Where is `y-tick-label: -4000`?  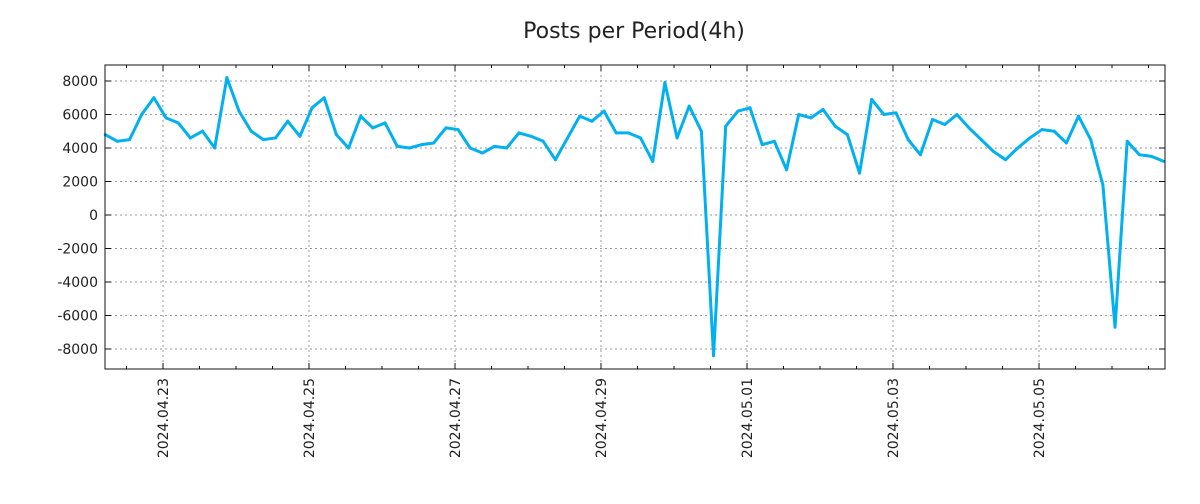 y-tick-label: -4000 is located at coordinates (77, 283).